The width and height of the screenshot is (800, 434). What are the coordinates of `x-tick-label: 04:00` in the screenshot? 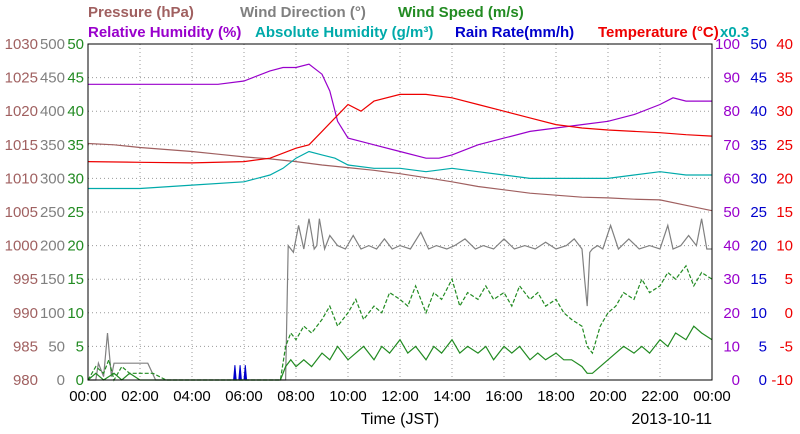 It's located at (192, 396).